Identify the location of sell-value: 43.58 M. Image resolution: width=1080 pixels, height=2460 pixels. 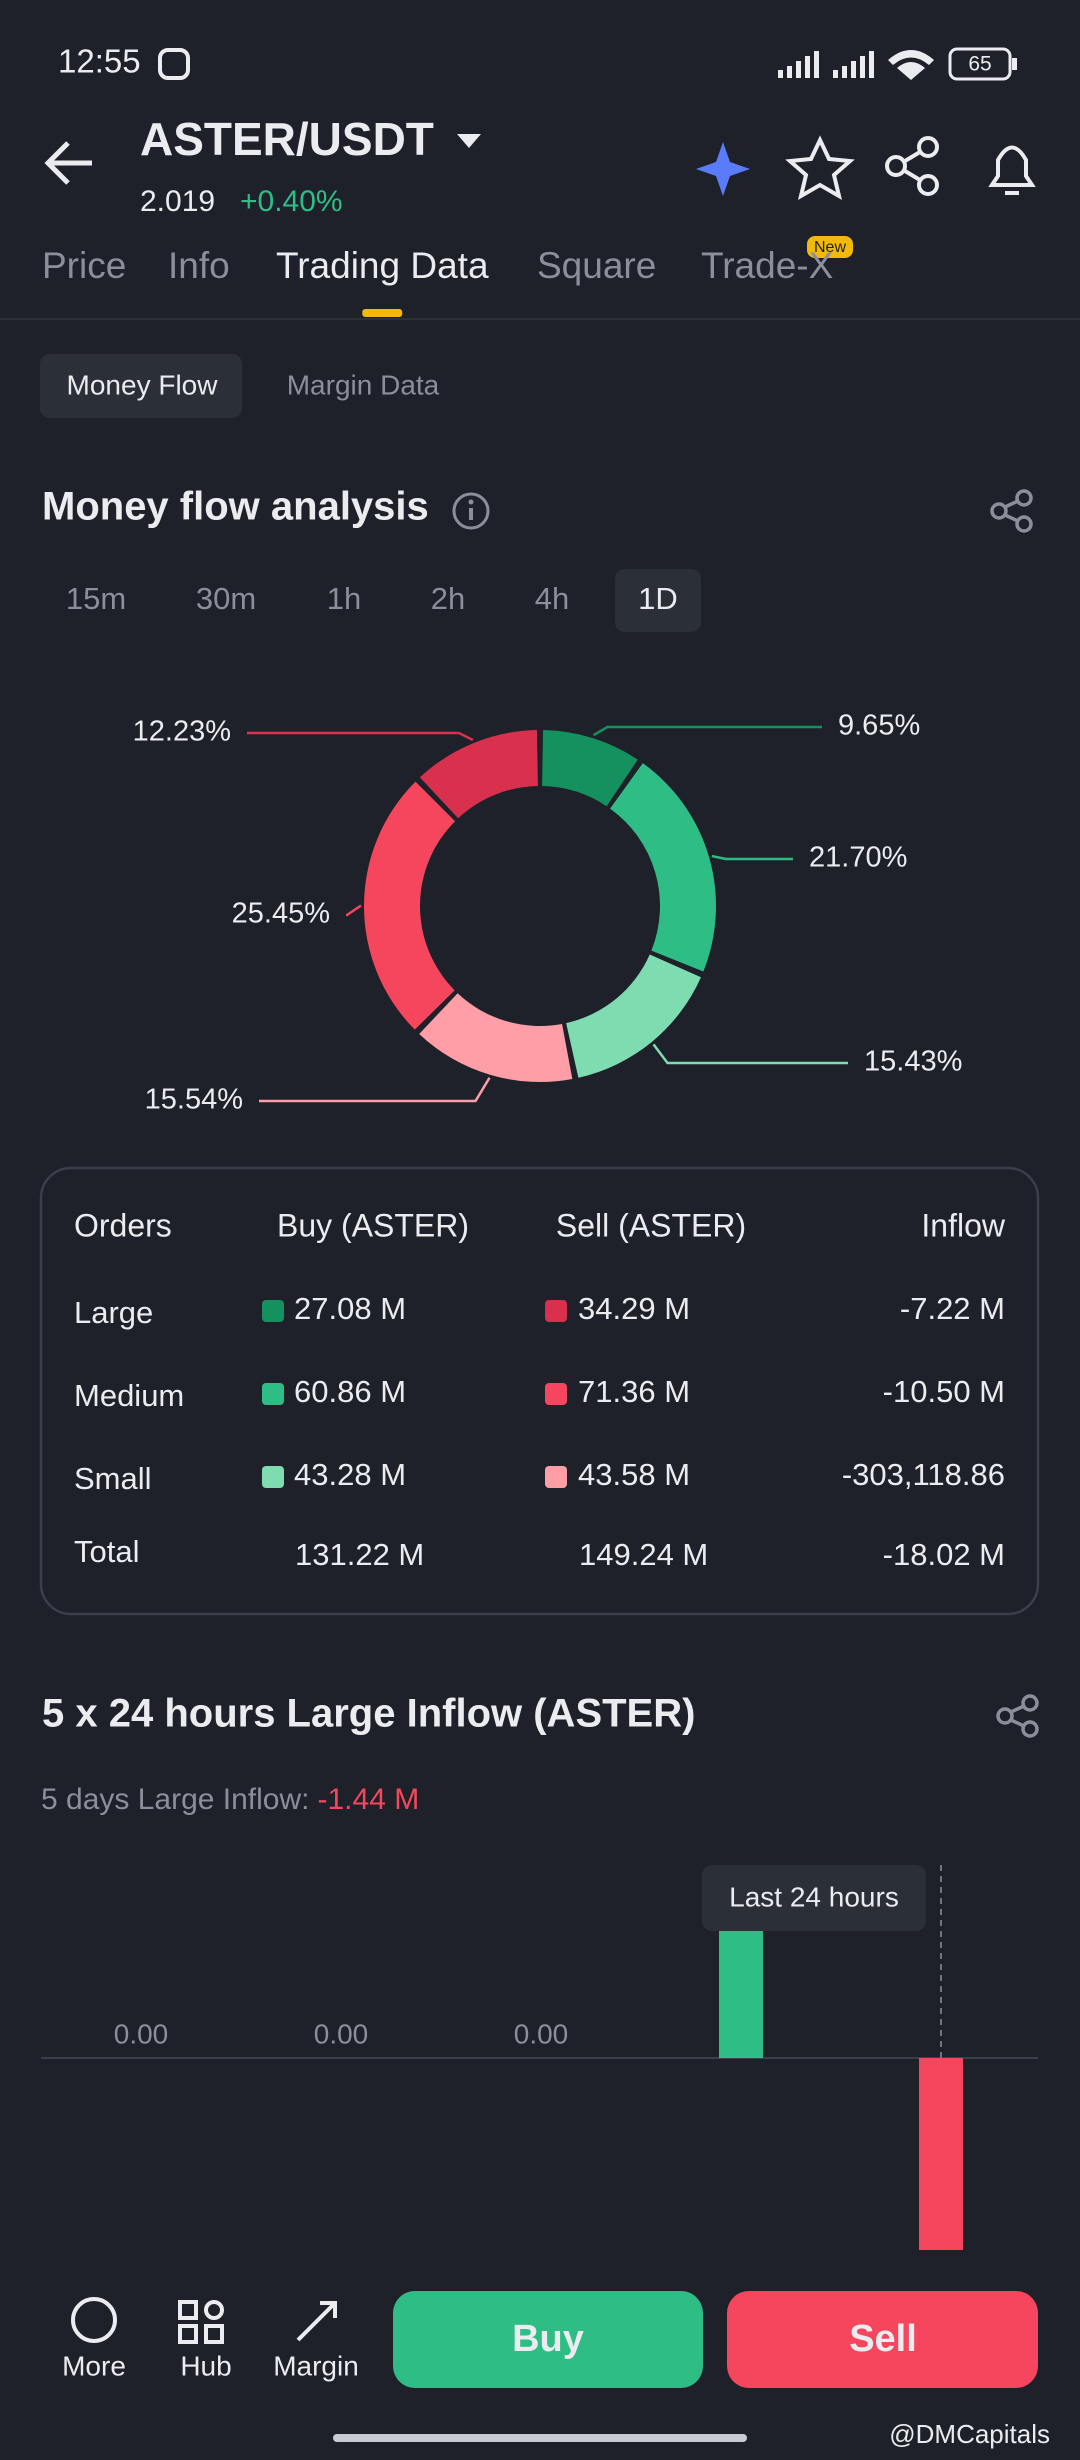
(634, 1474).